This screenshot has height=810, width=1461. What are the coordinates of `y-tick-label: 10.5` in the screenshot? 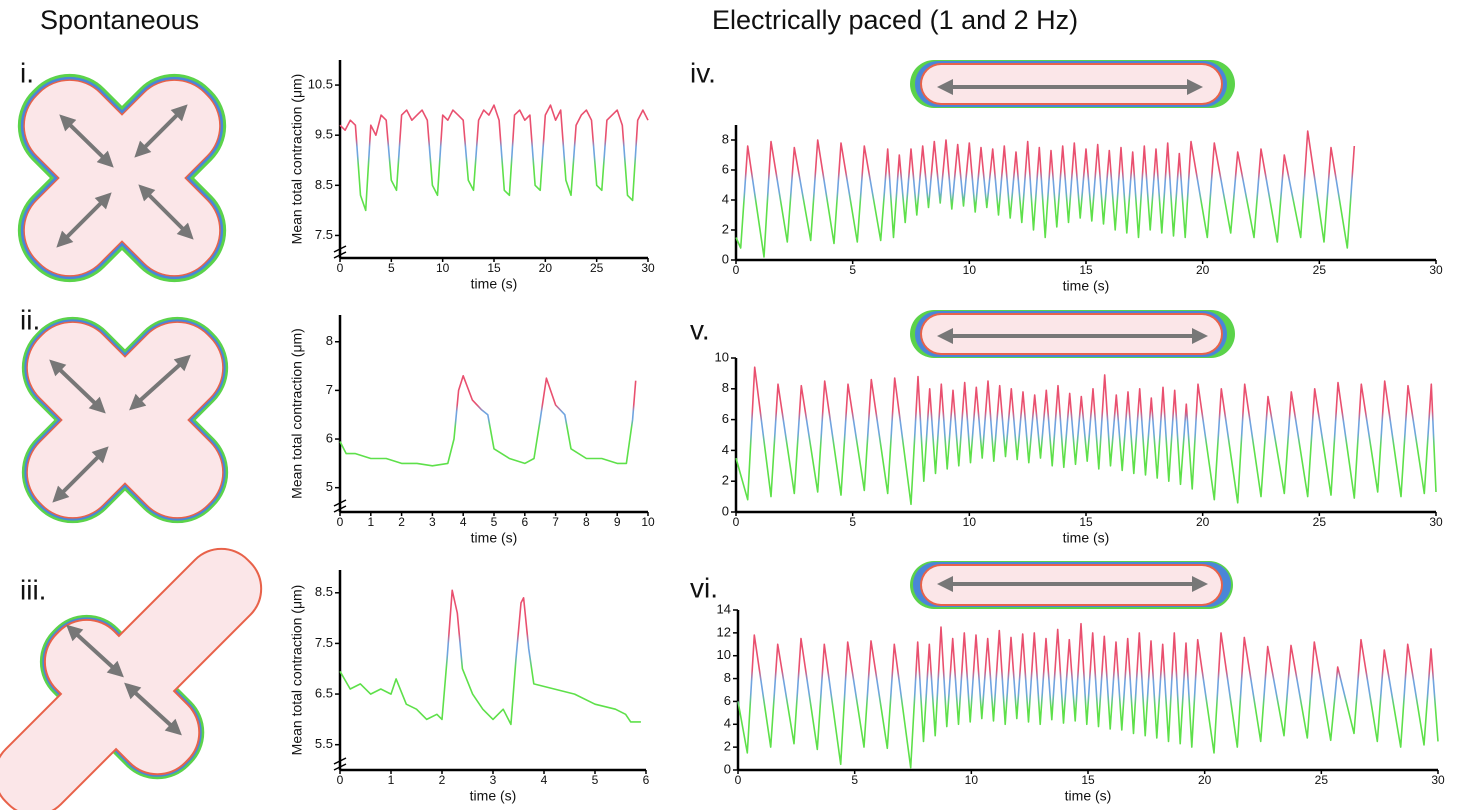 It's located at (320, 84).